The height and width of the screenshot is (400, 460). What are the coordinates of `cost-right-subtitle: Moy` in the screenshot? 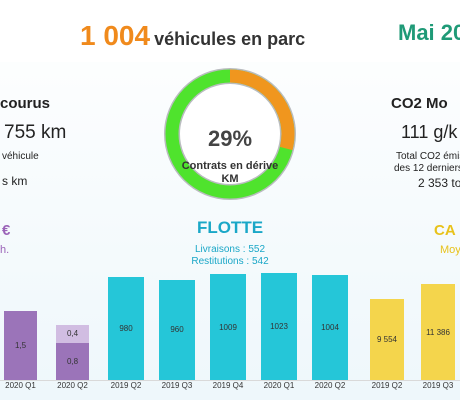 It's located at (450, 250).